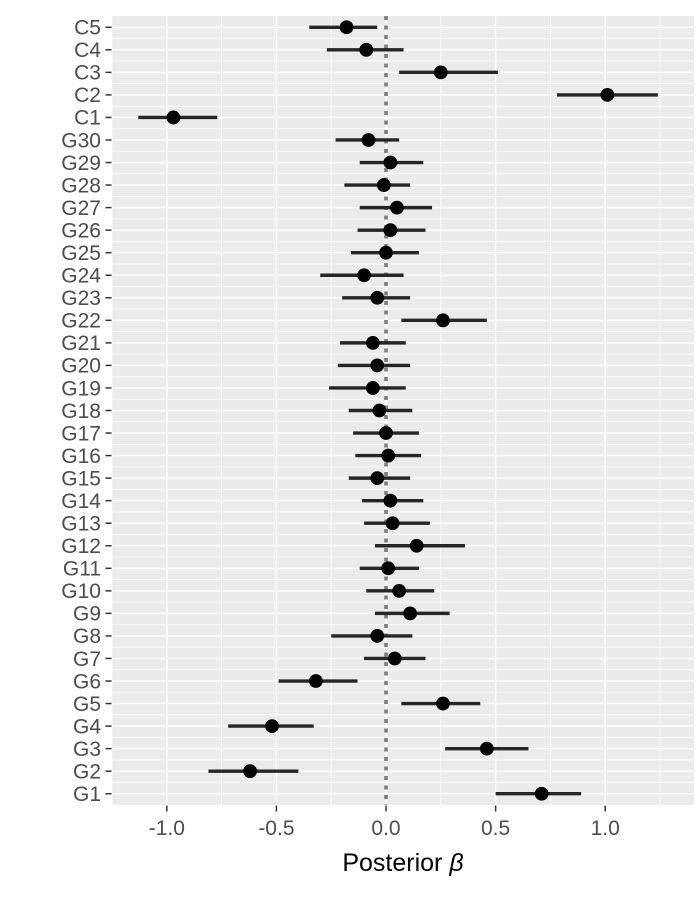  What do you see at coordinates (495, 828) in the screenshot?
I see `x-axis-label: 0.5` at bounding box center [495, 828].